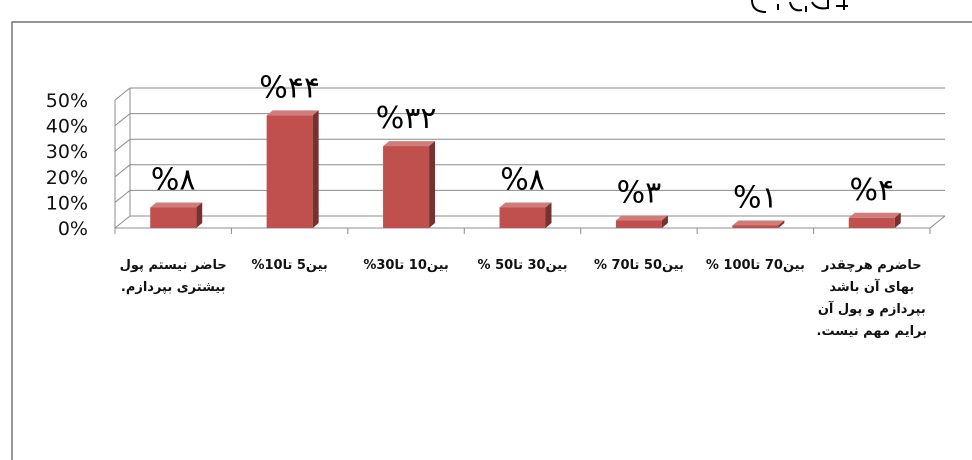 The height and width of the screenshot is (460, 972). What do you see at coordinates (67, 101) in the screenshot?
I see `y-tick-label: 50%` at bounding box center [67, 101].